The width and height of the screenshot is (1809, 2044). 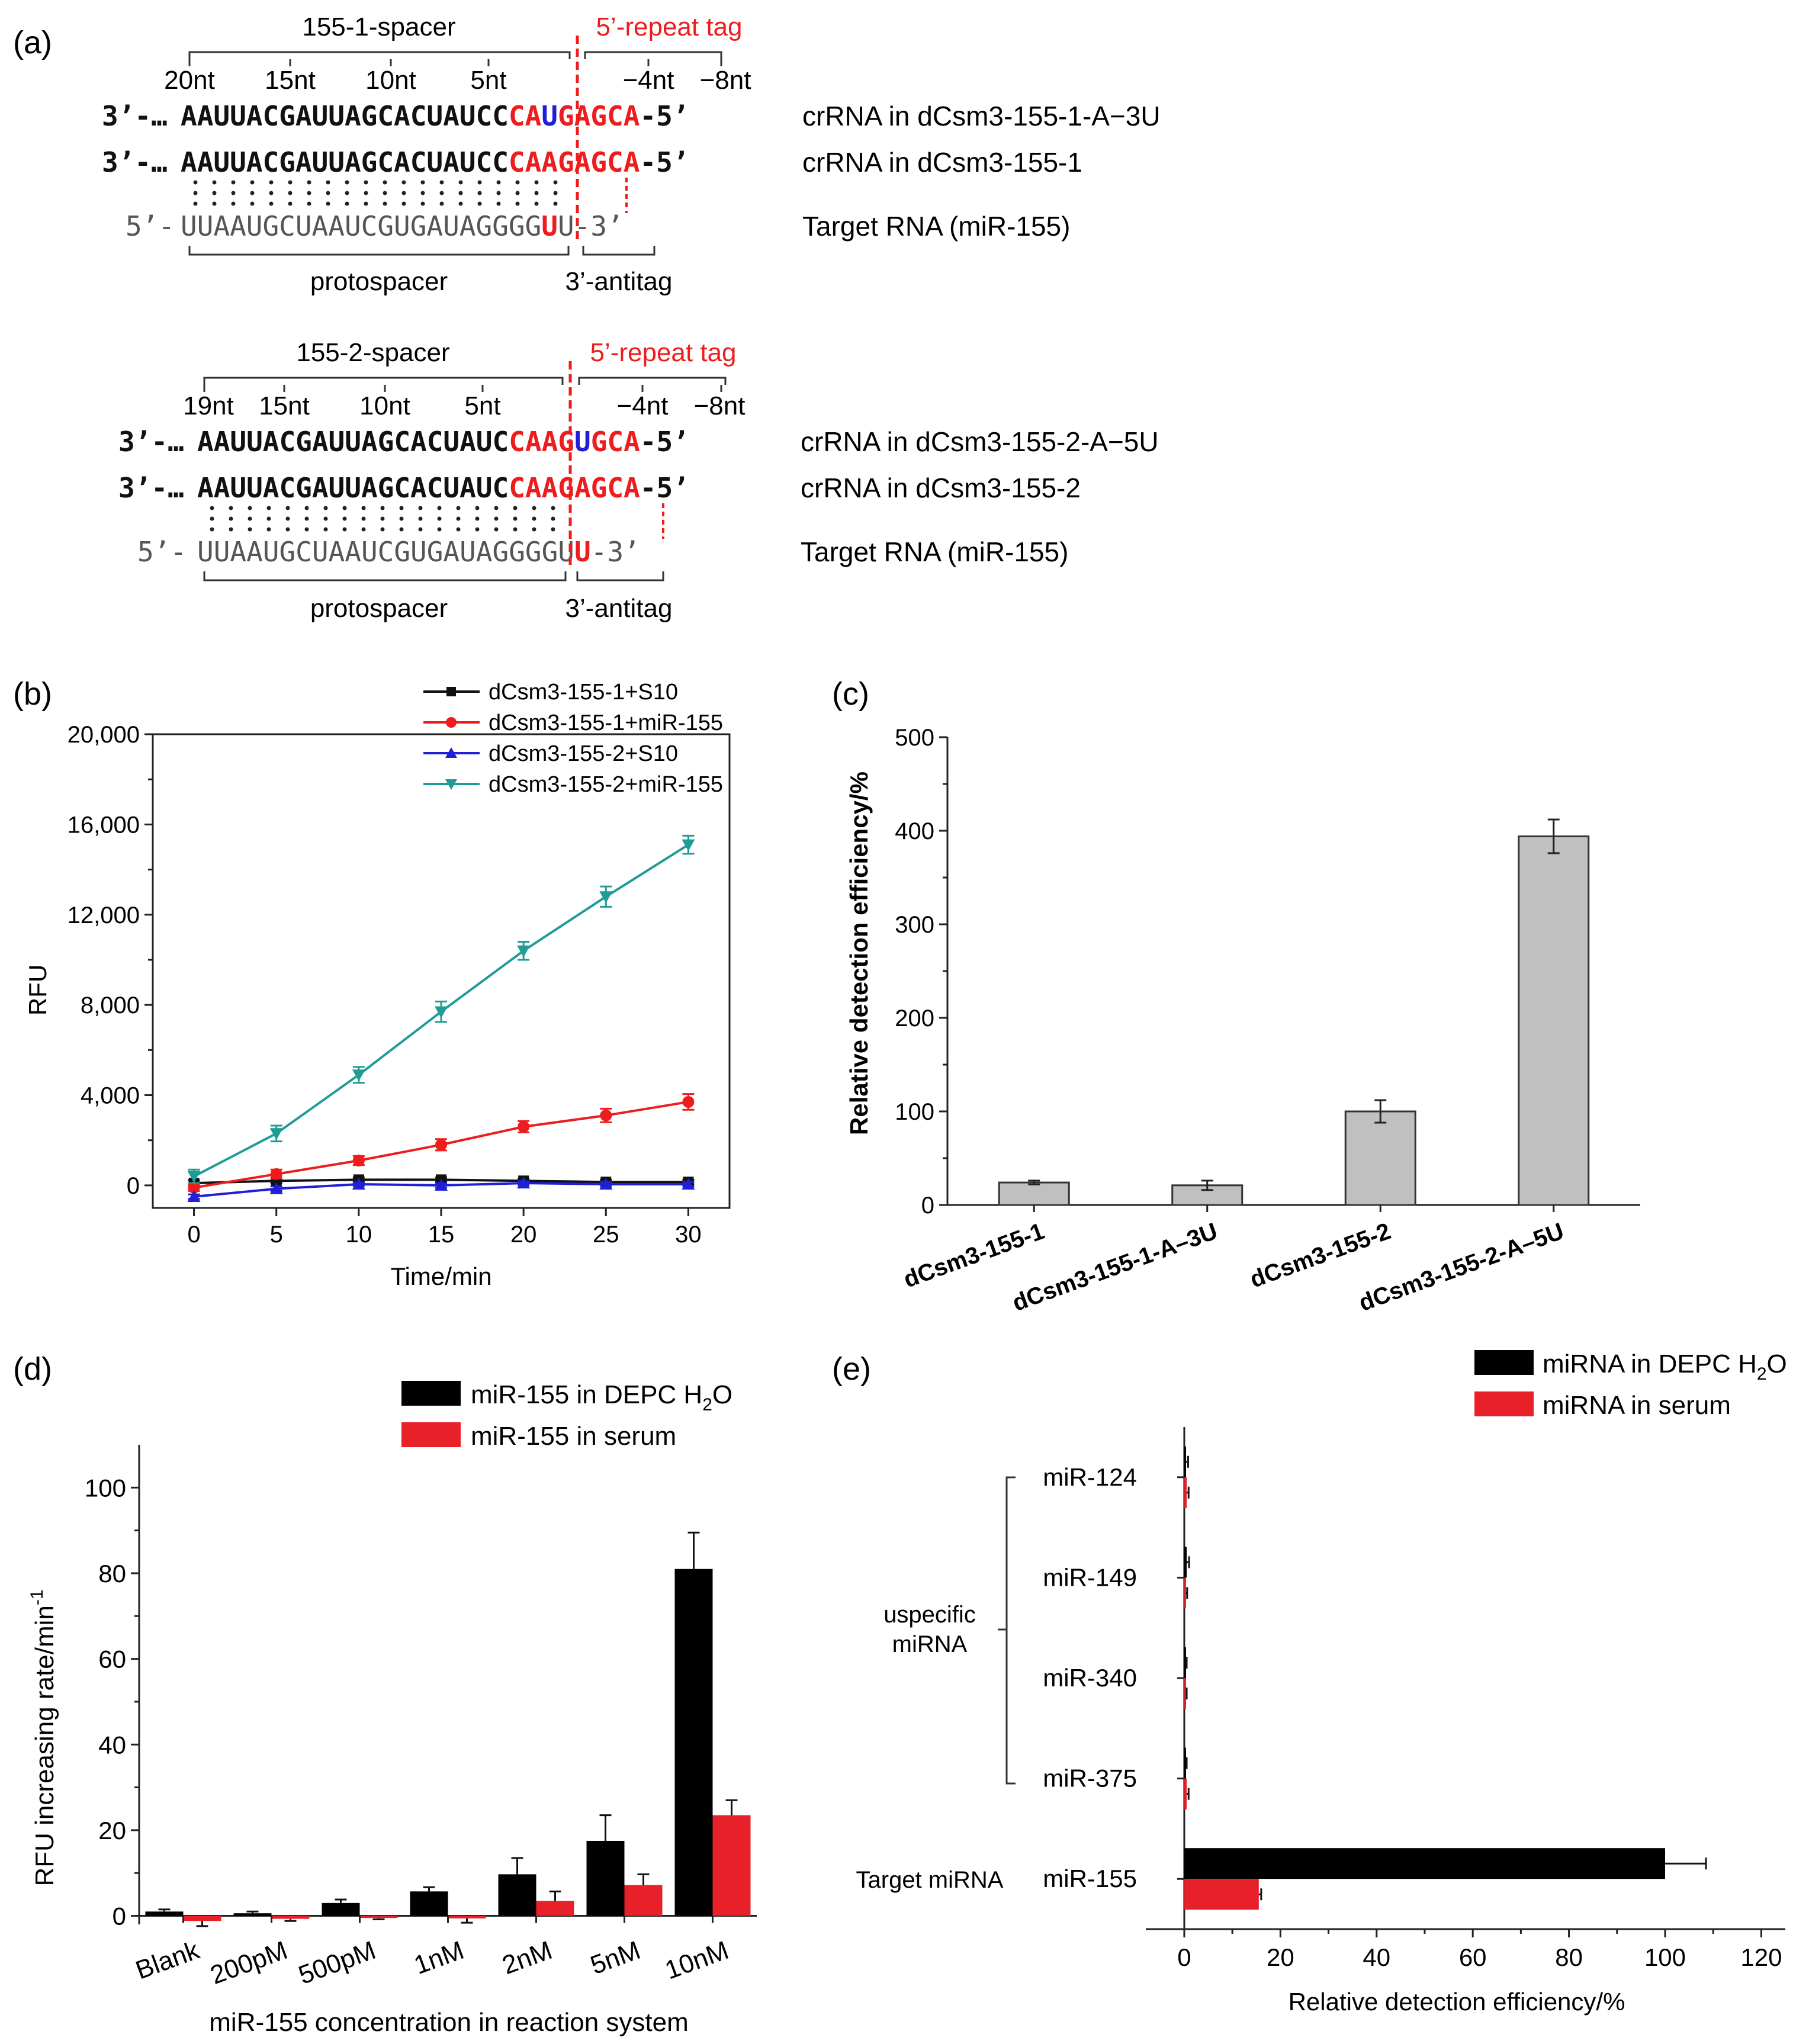 I want to click on y-axis-title: RFU increasing rate/min-1, so click(x=43, y=1737).